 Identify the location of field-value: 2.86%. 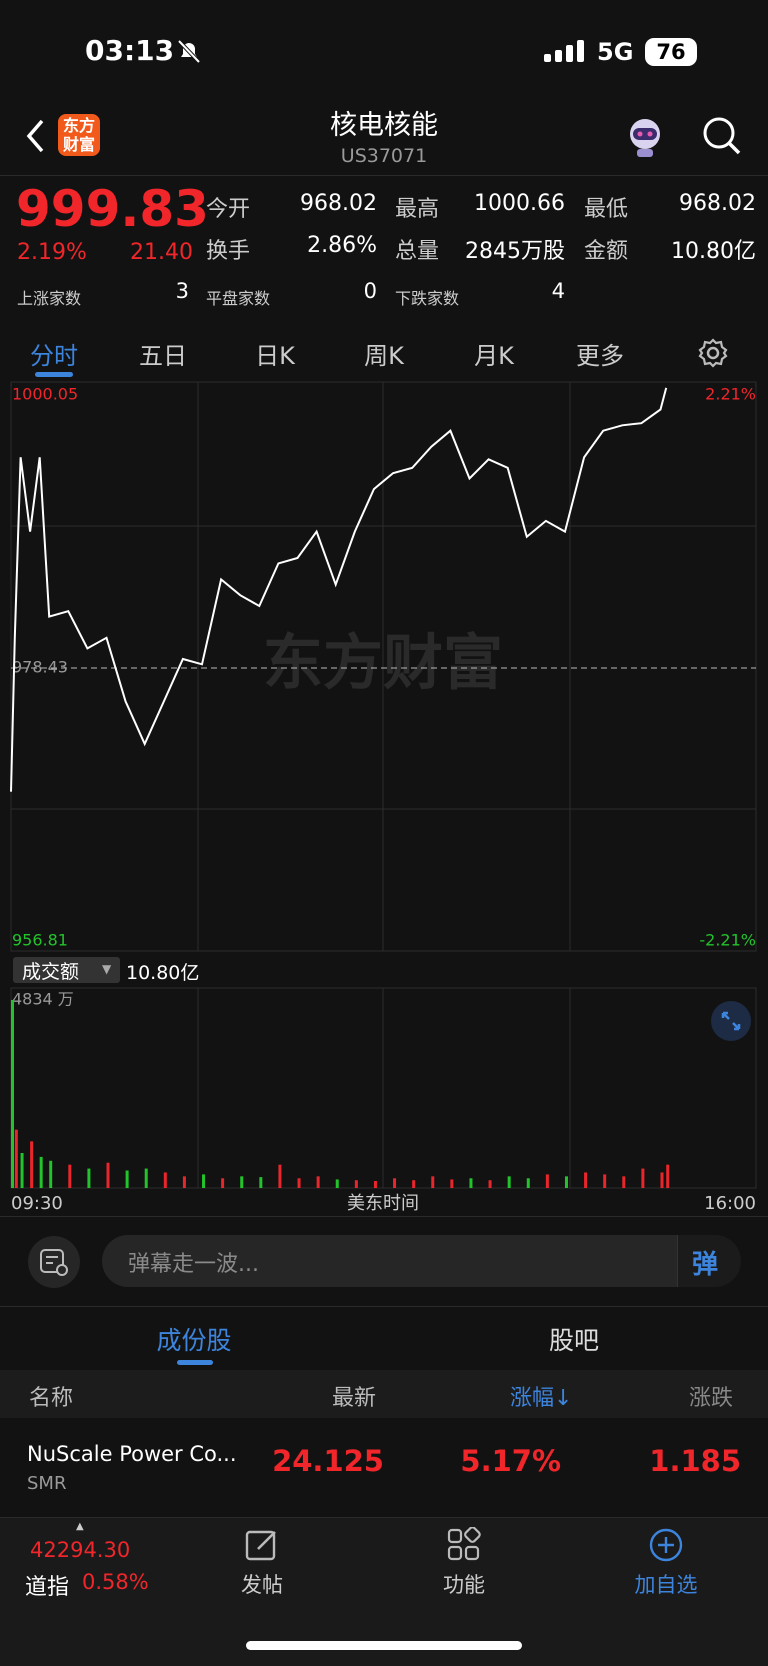
(342, 245).